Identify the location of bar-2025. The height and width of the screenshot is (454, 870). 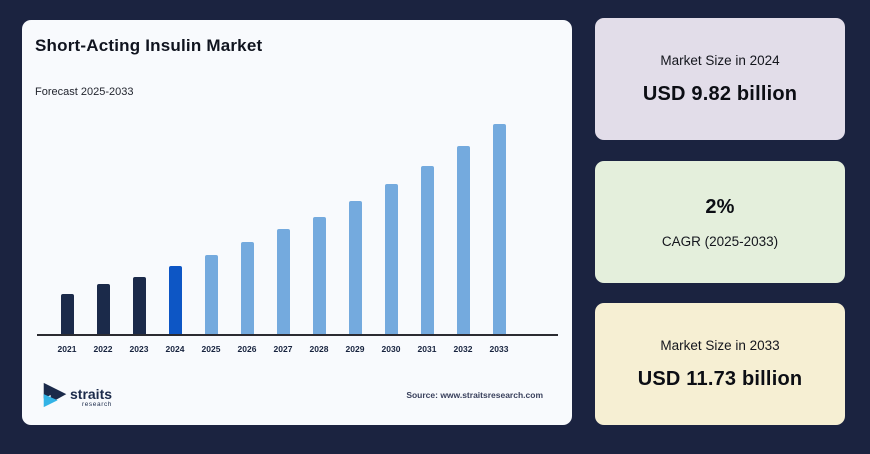
(211, 294).